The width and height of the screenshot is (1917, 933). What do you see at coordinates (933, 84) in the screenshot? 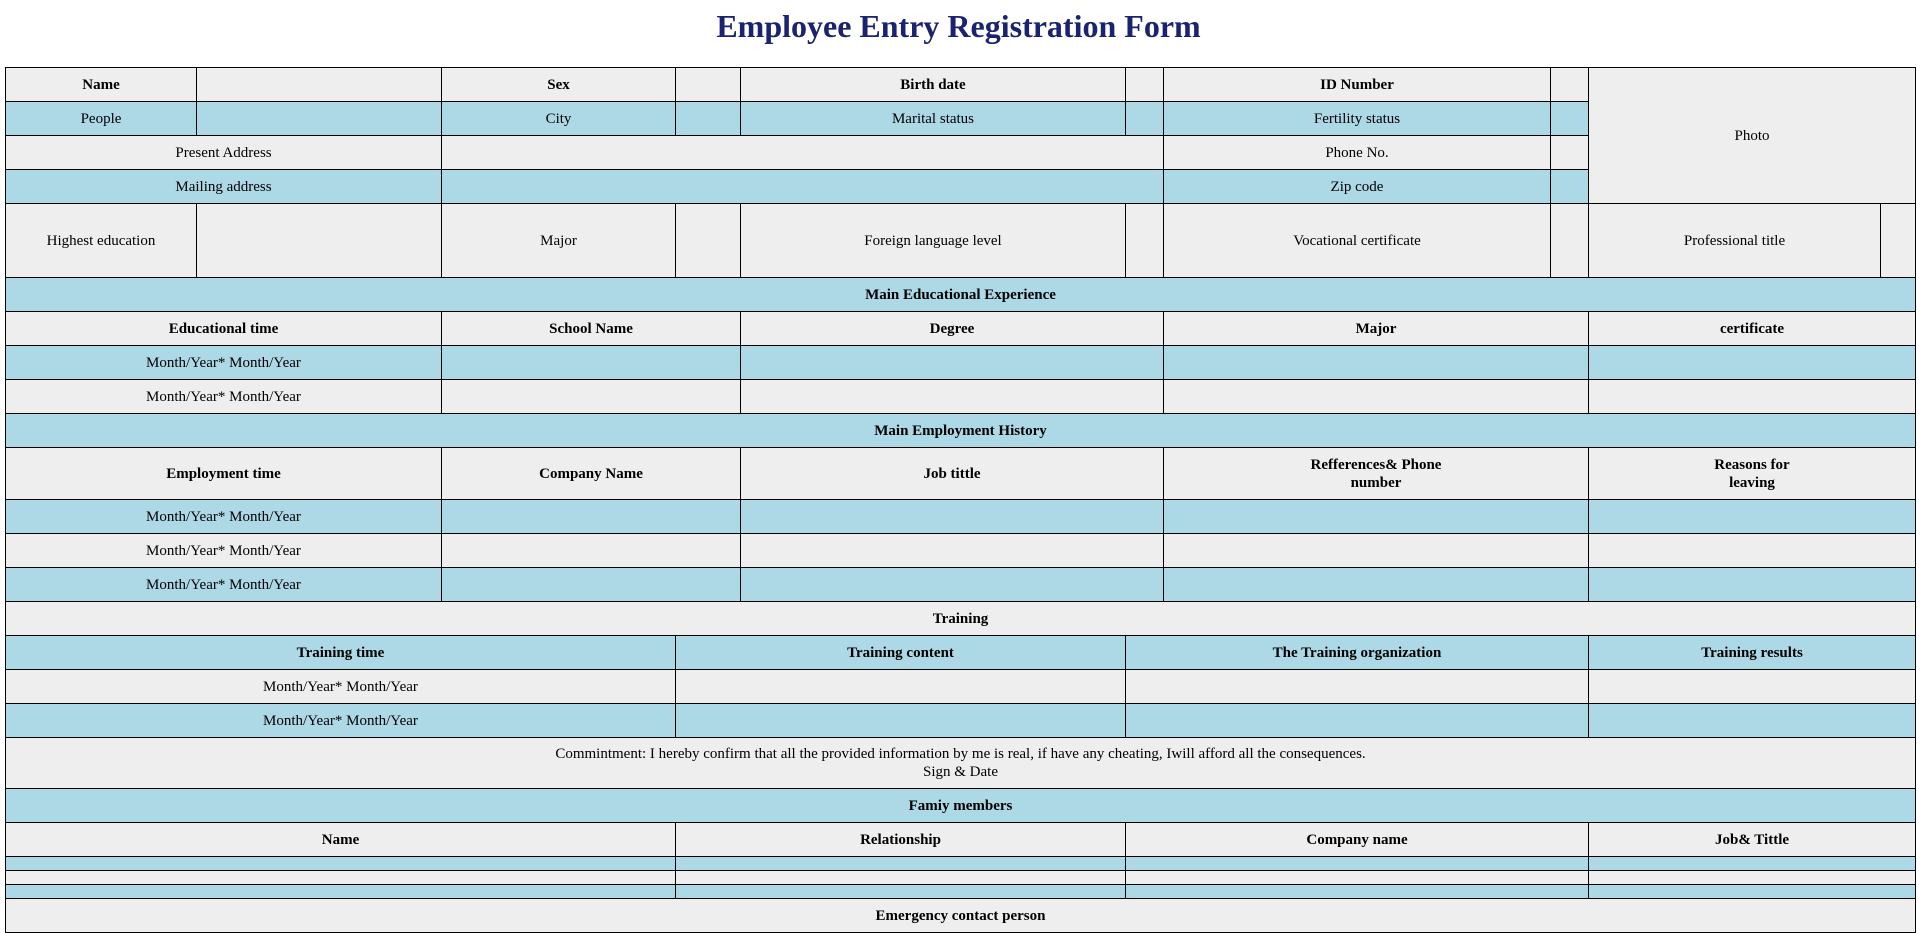
I see `birth-date-label: Birth date` at bounding box center [933, 84].